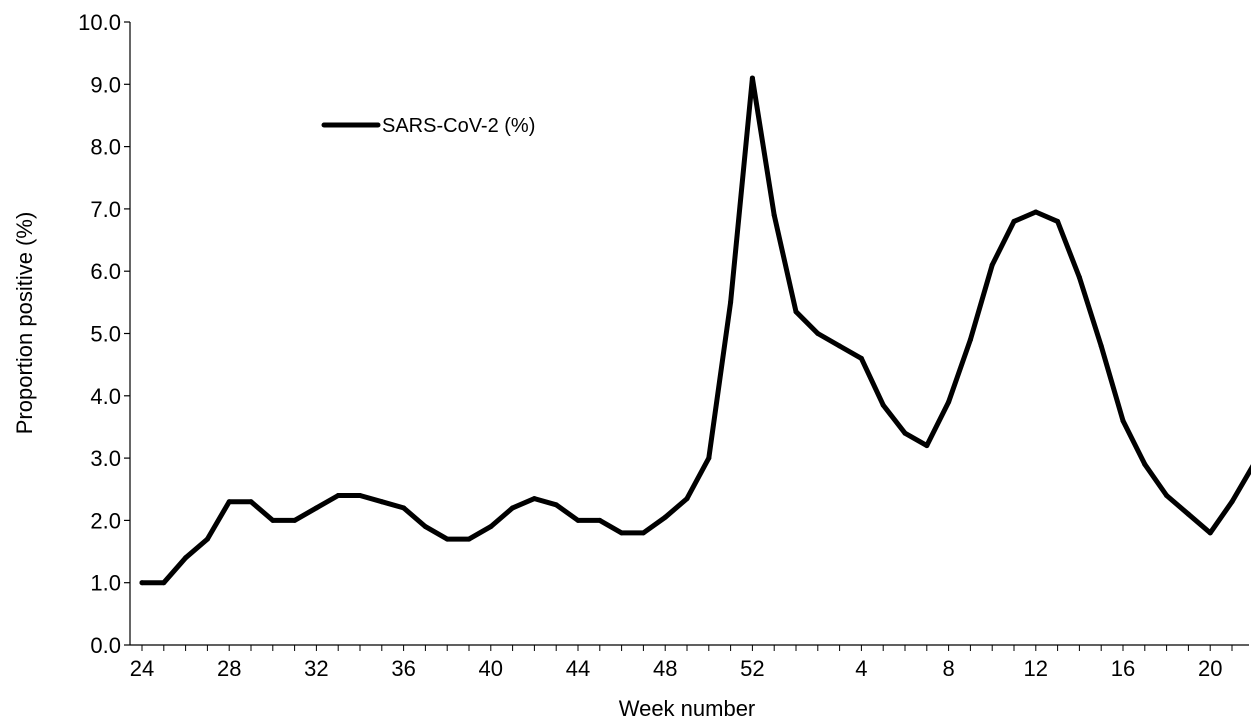  I want to click on x-tick-label: 20, so click(1210, 668).